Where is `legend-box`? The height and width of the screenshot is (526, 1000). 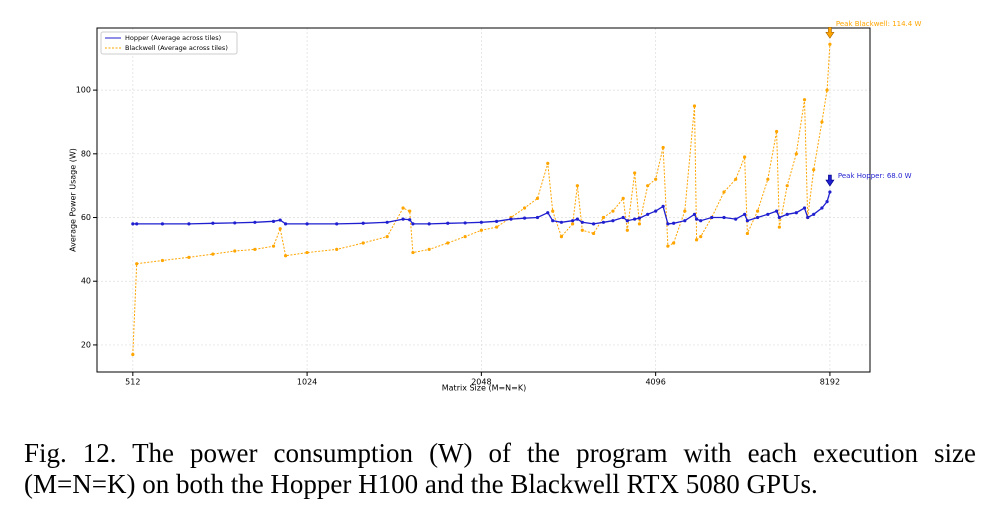
legend-box is located at coordinates (169, 43).